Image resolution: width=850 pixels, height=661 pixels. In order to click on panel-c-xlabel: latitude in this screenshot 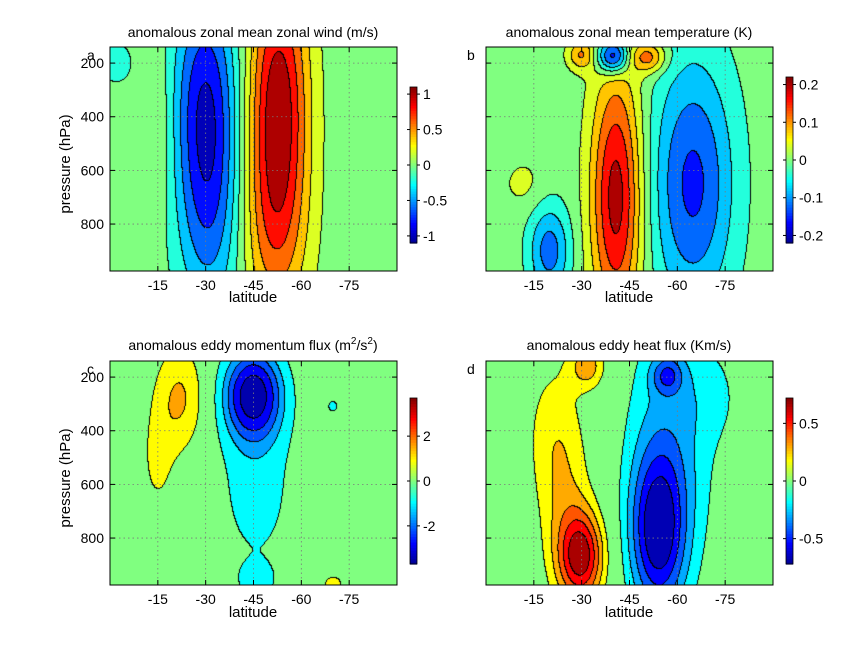, I will do `click(253, 612)`.